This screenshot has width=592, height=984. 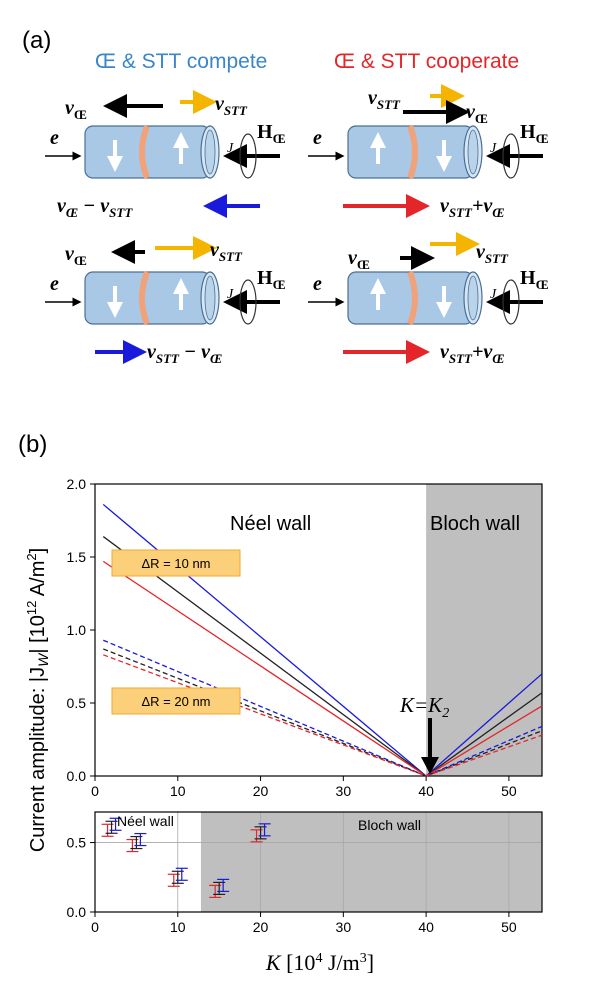 What do you see at coordinates (77, 776) in the screenshot?
I see `y-tick-label-0: 0.0` at bounding box center [77, 776].